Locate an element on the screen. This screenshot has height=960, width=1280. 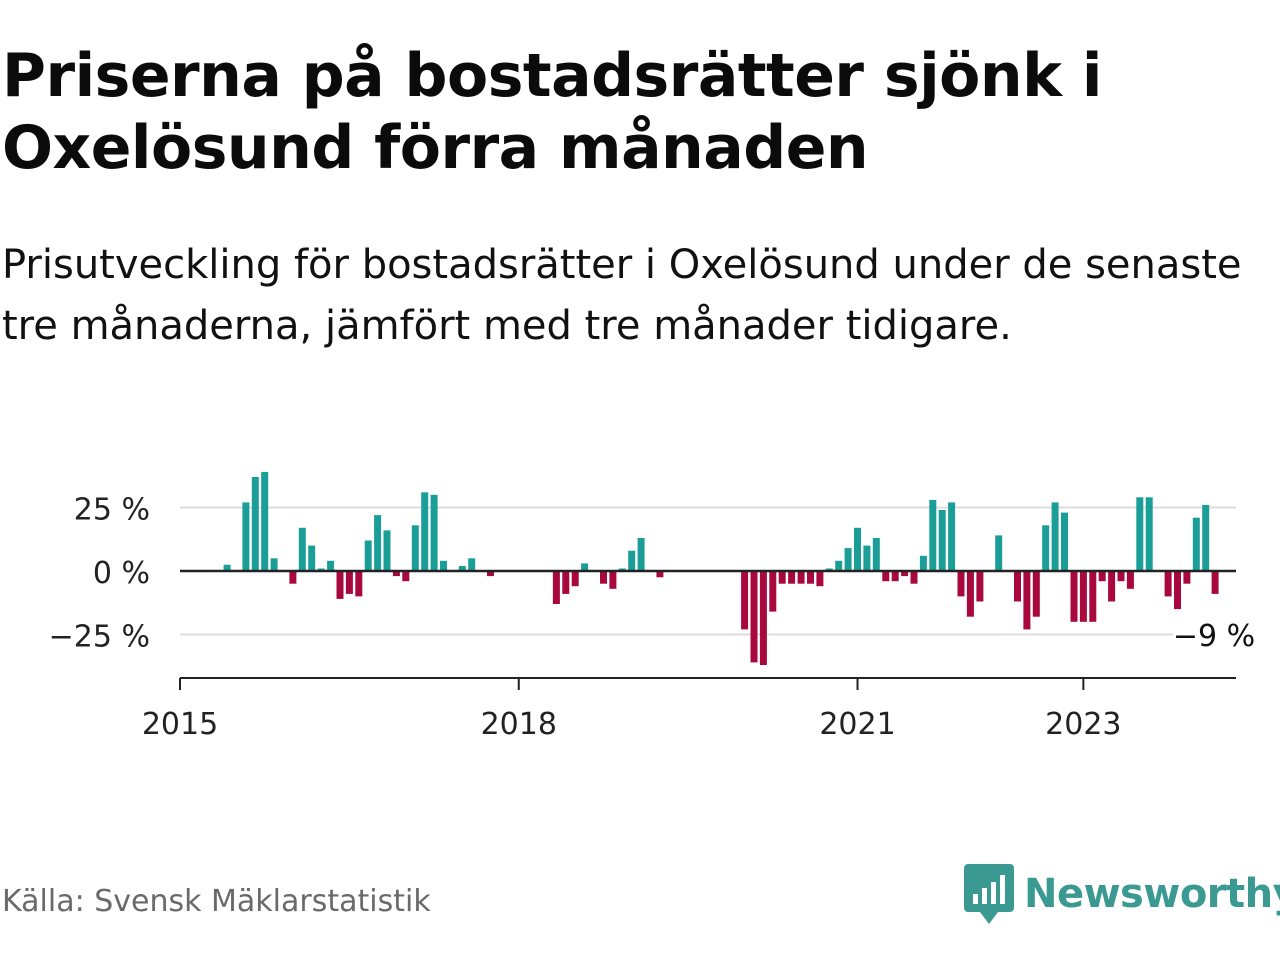
x-tick-label: 2018 is located at coordinates (519, 724).